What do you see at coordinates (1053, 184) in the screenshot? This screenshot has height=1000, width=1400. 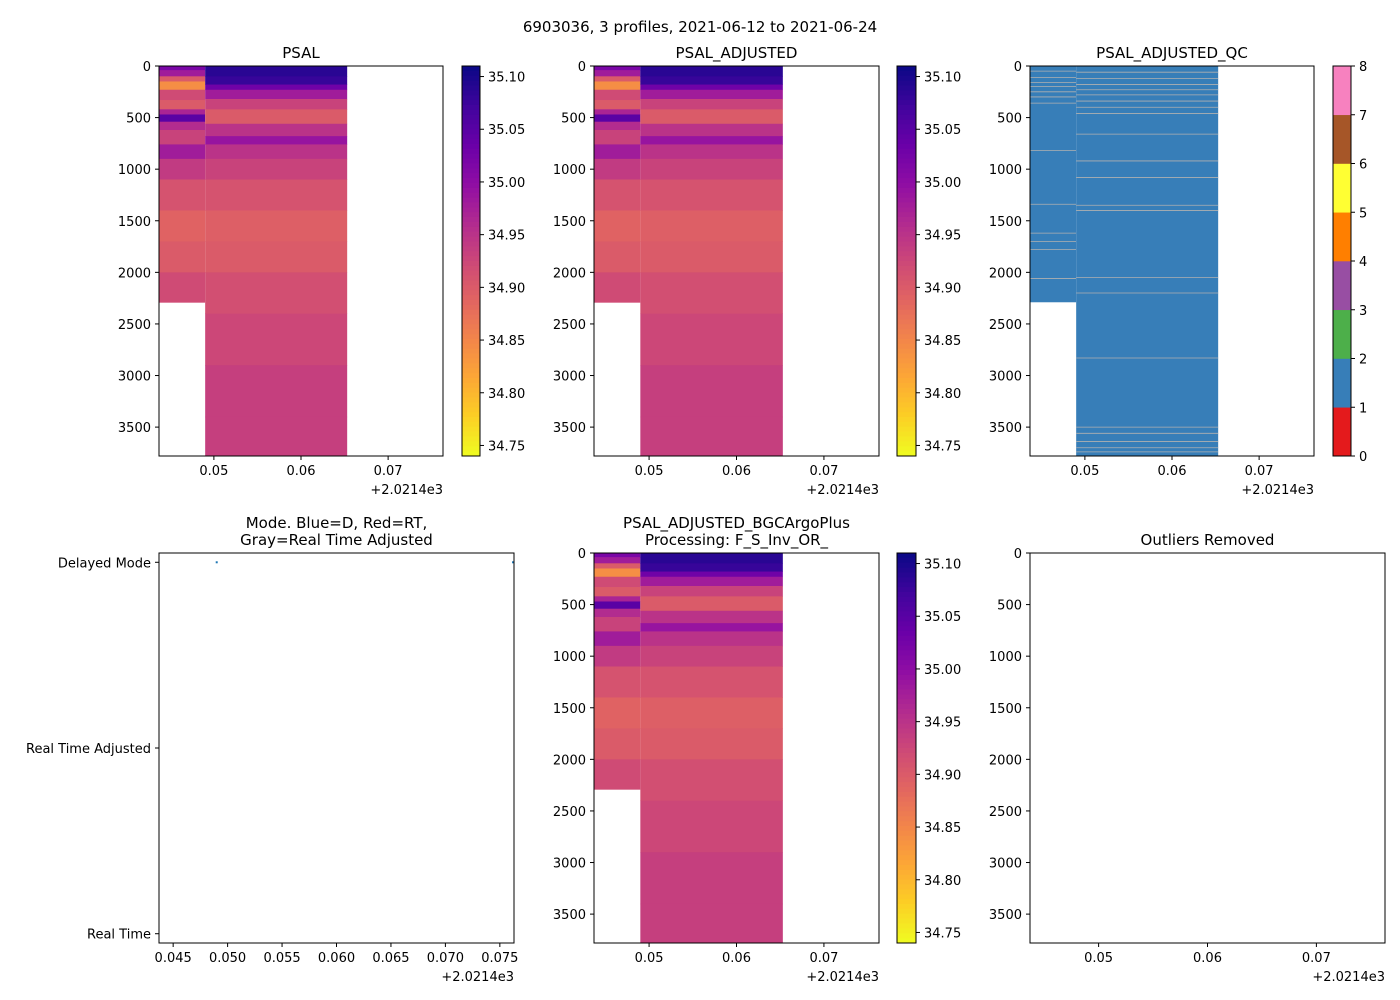 I see `qc-cell` at bounding box center [1053, 184].